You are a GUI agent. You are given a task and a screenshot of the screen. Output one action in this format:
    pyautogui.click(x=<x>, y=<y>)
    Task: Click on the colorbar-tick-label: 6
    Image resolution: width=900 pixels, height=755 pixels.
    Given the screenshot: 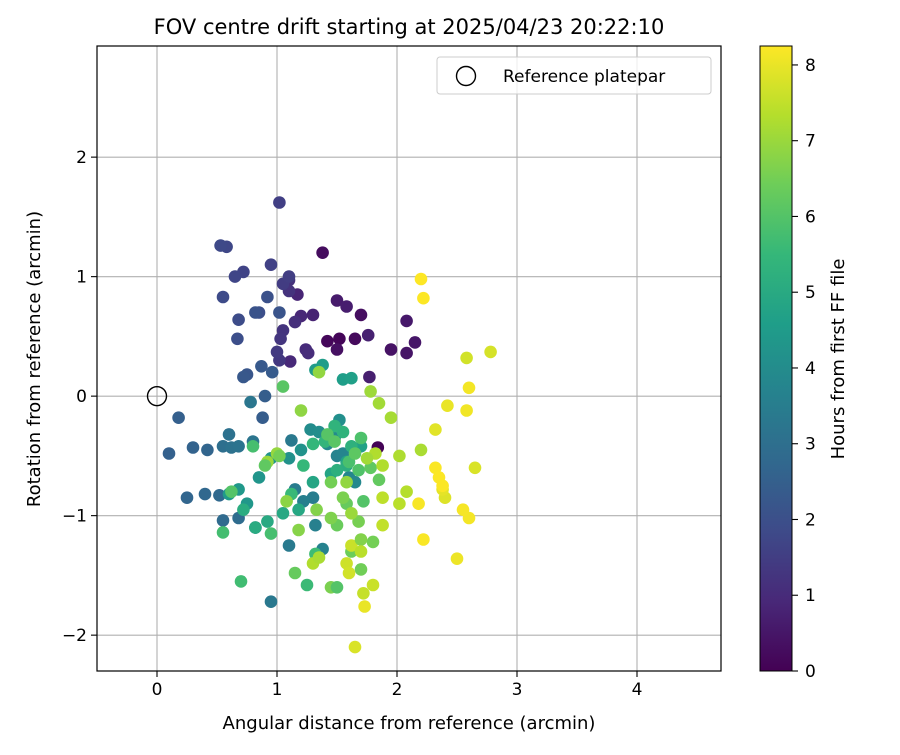 What is the action you would take?
    pyautogui.click(x=810, y=217)
    